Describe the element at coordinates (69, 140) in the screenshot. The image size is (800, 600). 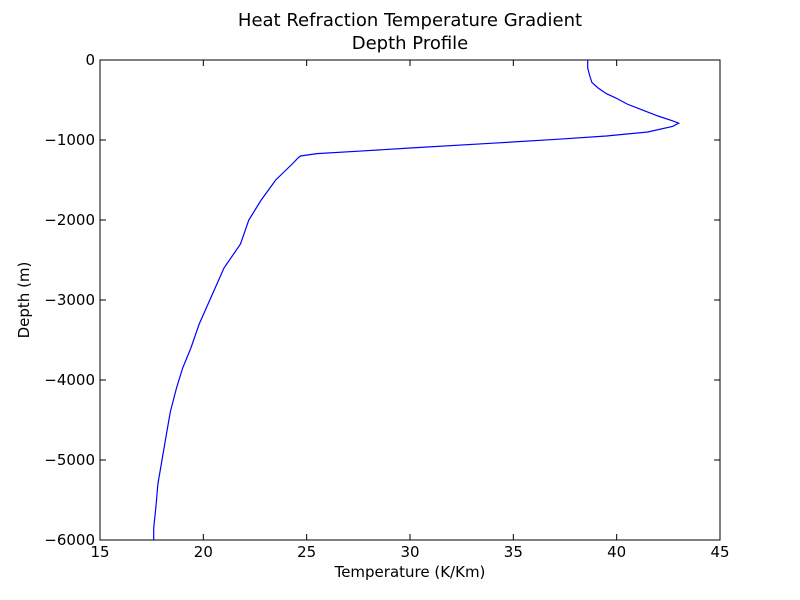
I see `y-tick-label: −1000` at that location.